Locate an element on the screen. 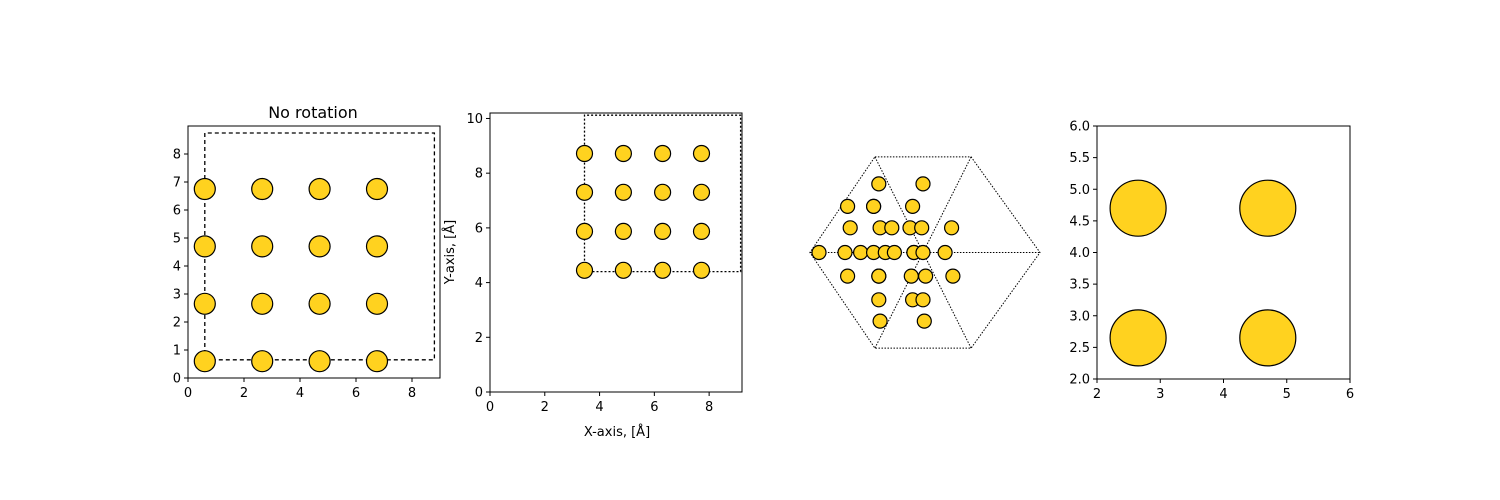 The height and width of the screenshot is (500, 1500). y-tick-label: 7 is located at coordinates (177, 183).